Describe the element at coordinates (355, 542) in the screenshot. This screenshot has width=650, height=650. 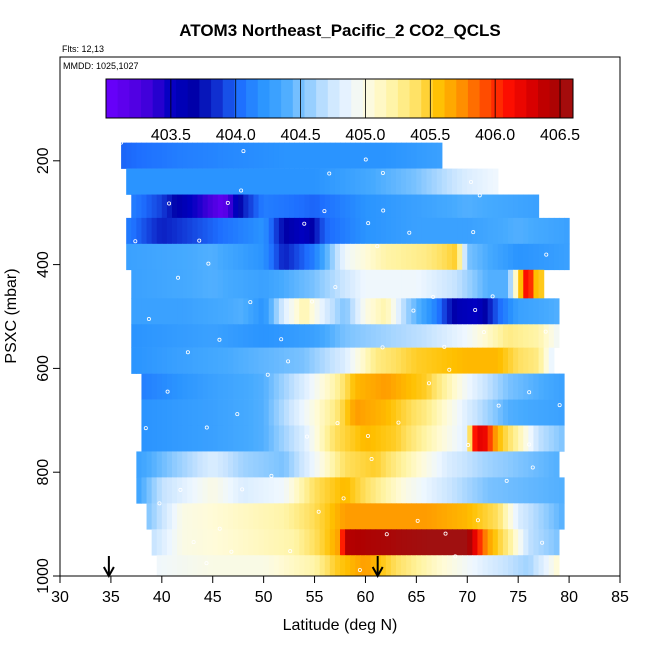
I see `heatmap-band` at that location.